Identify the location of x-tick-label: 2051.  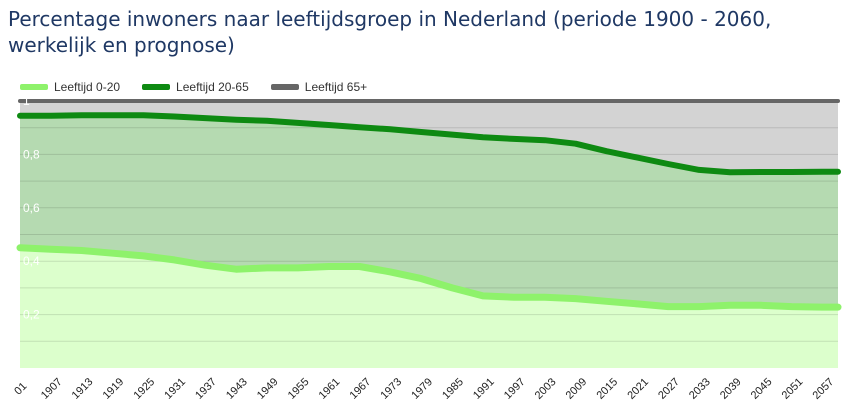
(793, 389).